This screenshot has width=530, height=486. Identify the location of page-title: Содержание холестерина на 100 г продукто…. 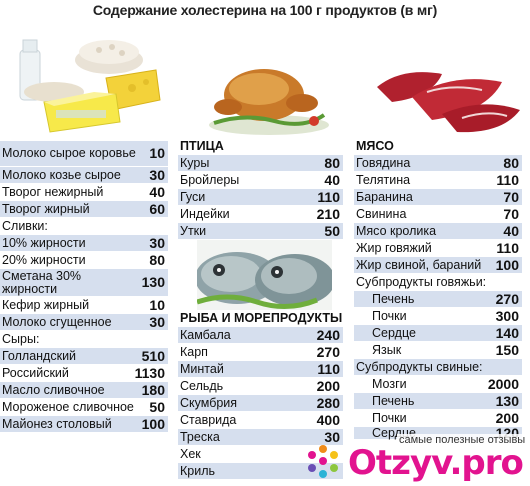
(265, 10).